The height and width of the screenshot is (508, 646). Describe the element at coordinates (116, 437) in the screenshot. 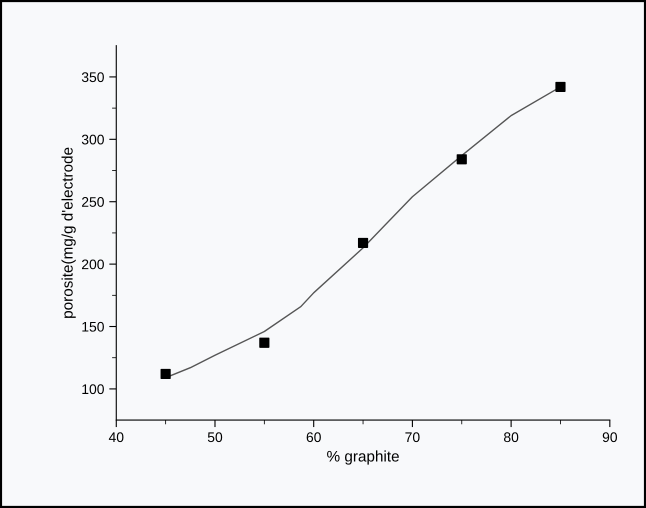

I see `x-tick-label: 40` at that location.